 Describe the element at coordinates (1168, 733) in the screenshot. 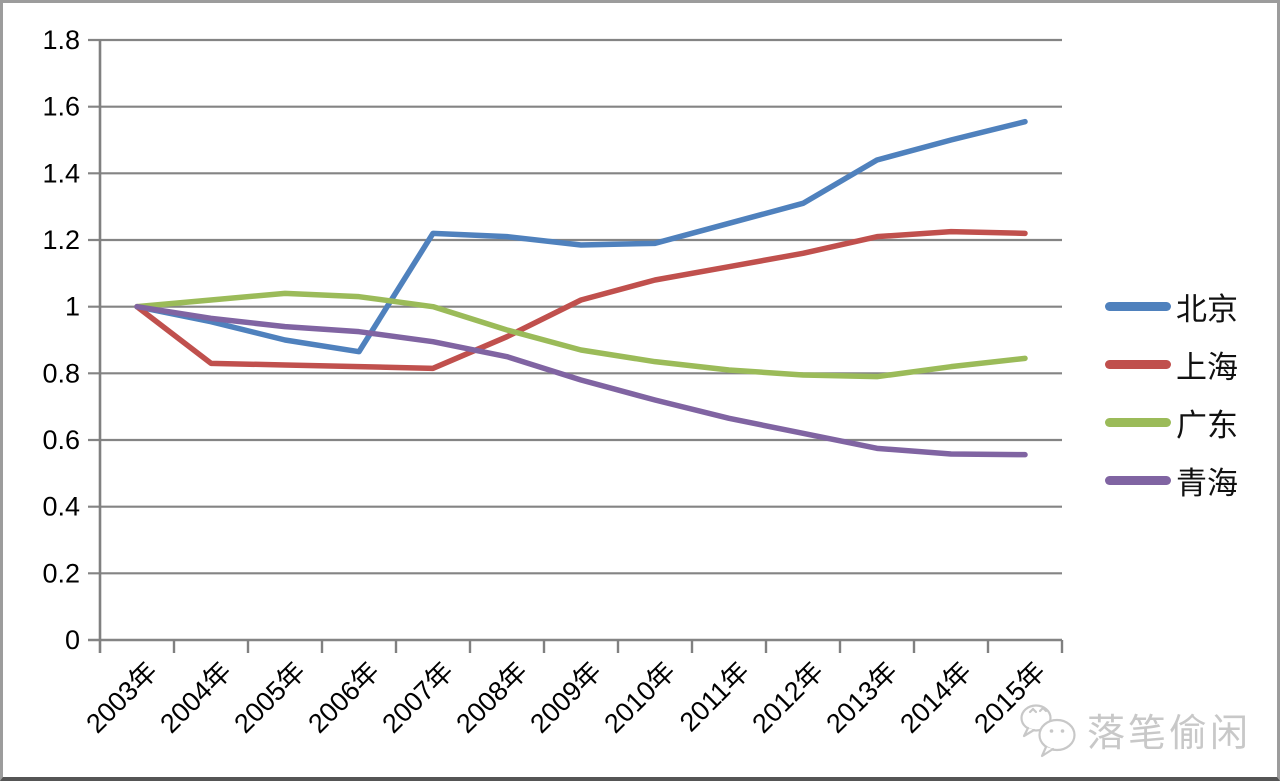

I see `watermark-text: 落笔偷闲` at that location.